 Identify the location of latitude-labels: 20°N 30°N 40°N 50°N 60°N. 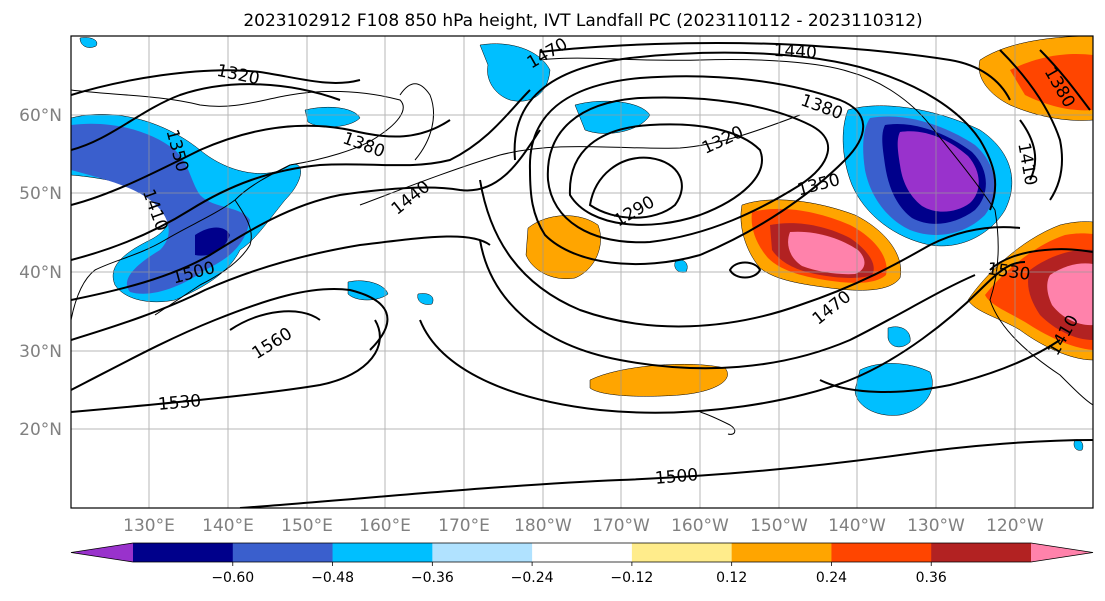
(40, 273).